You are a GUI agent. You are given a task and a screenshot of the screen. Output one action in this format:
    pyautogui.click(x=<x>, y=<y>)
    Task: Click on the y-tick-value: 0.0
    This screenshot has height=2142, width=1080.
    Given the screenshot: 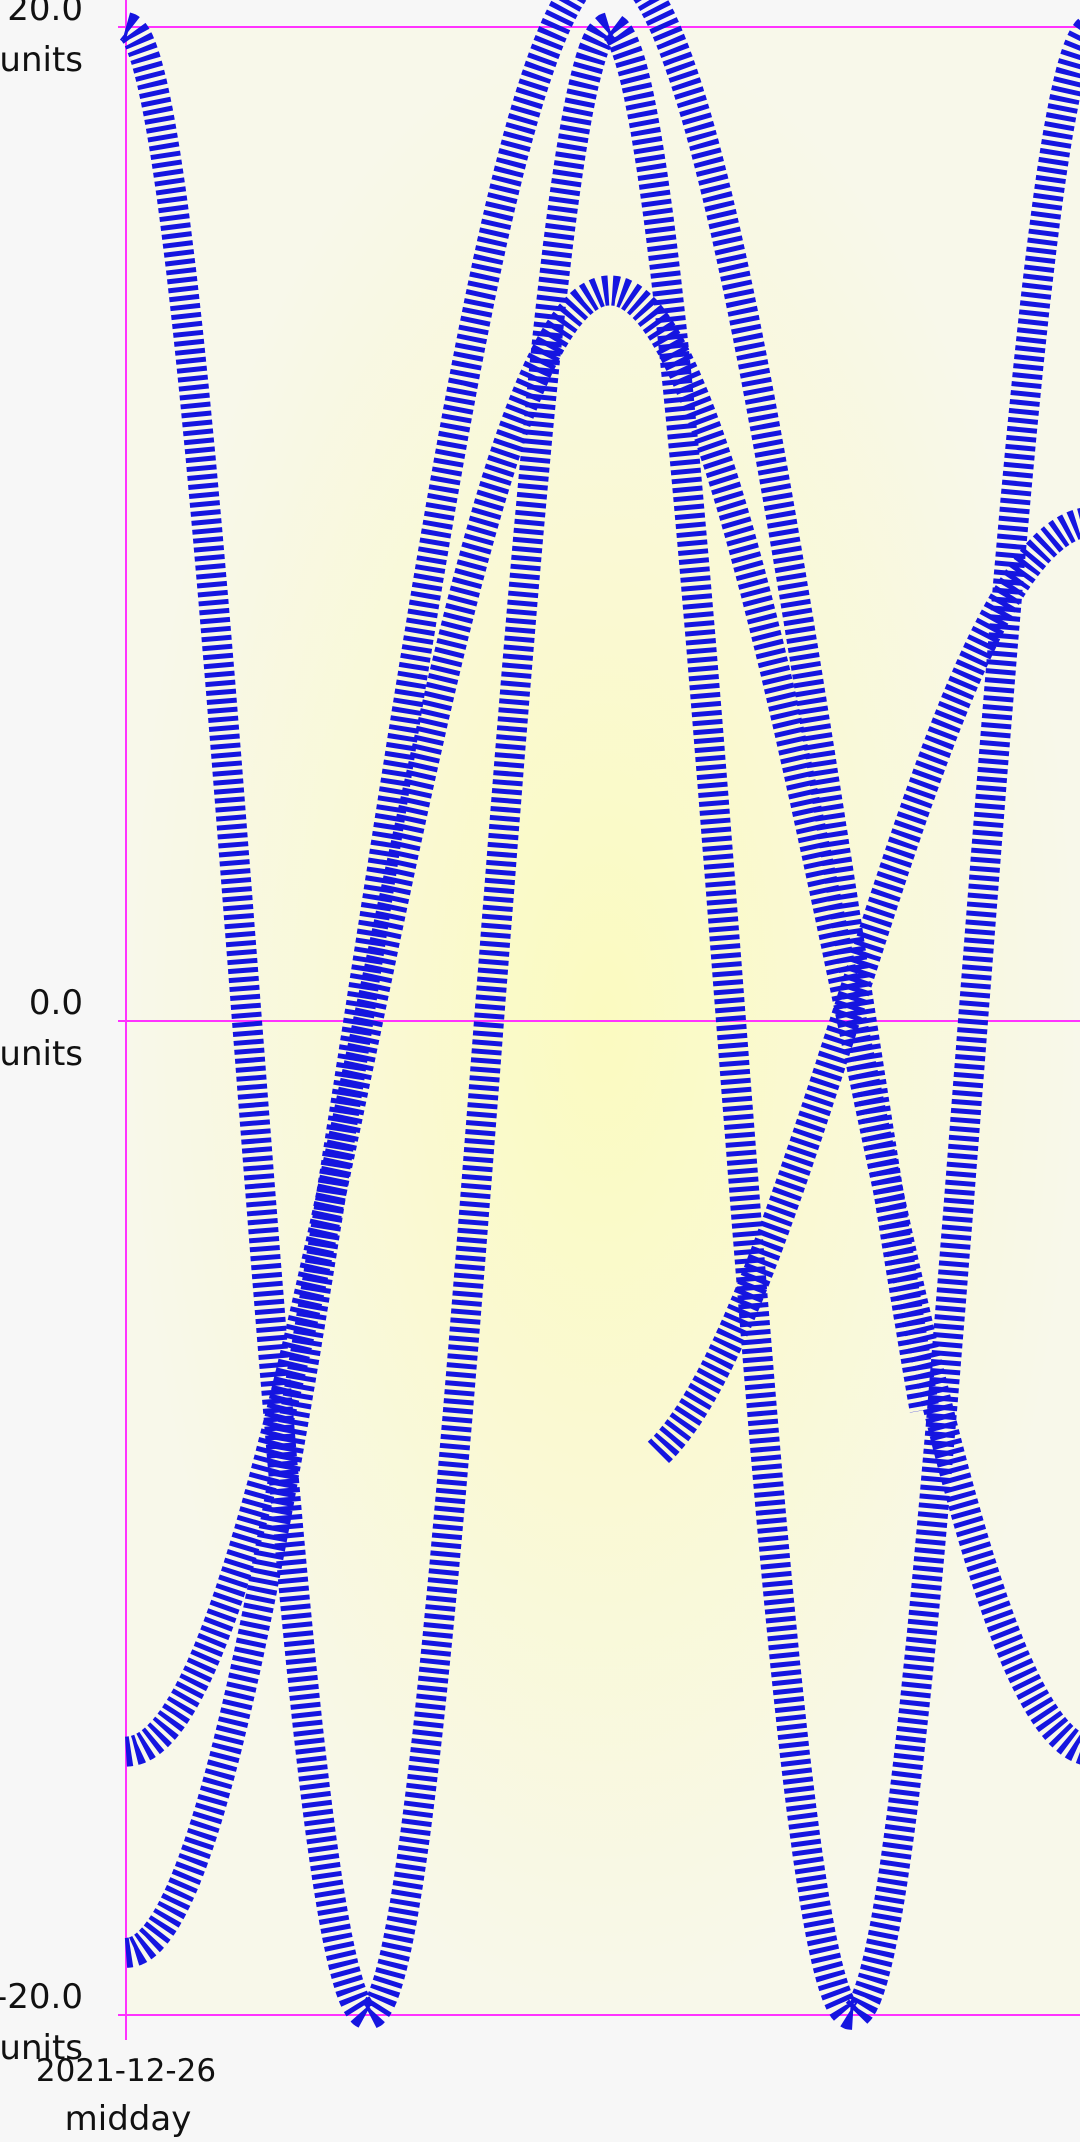 What is the action you would take?
    pyautogui.click(x=56, y=1003)
    